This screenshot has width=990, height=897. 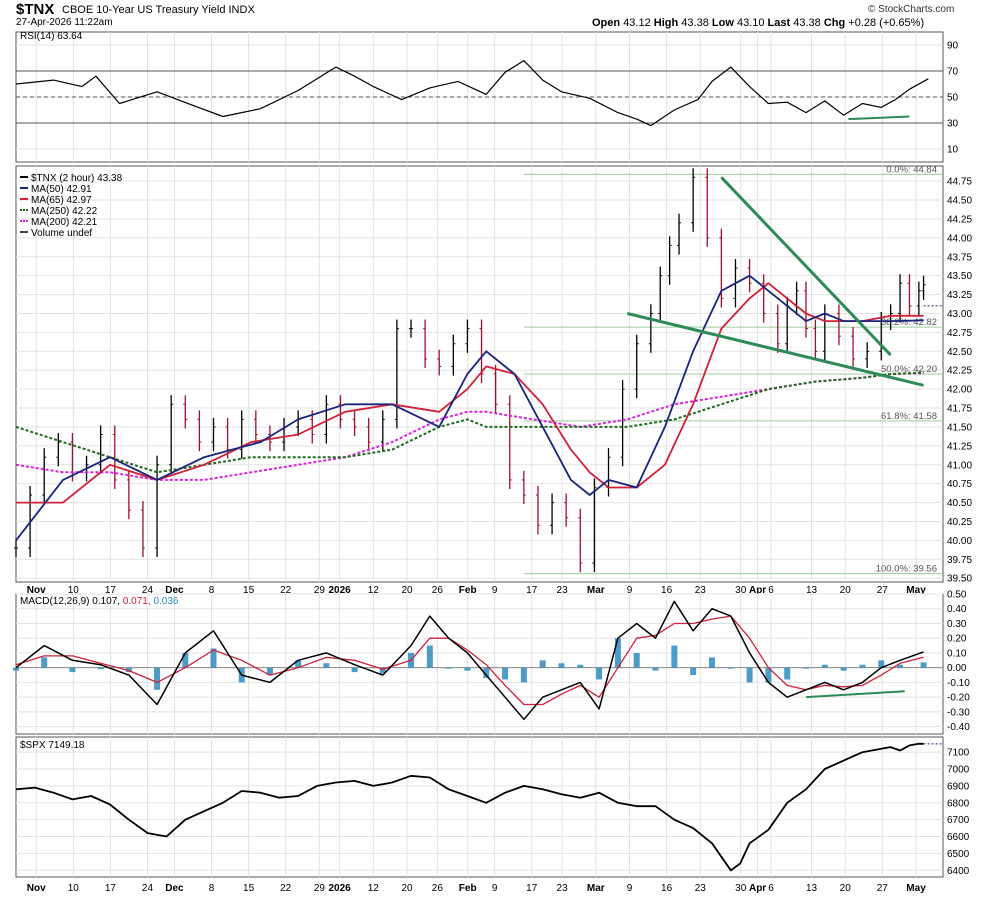 What do you see at coordinates (958, 786) in the screenshot?
I see `spx-tick-label: 6900` at bounding box center [958, 786].